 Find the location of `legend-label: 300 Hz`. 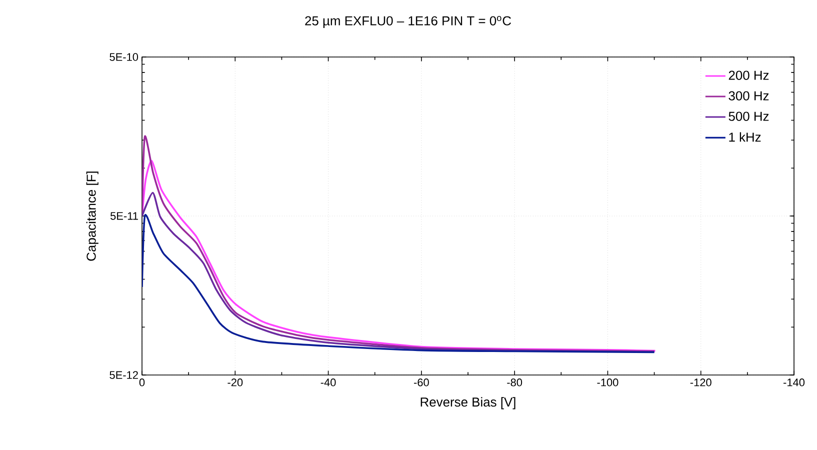

legend-label: 300 Hz is located at coordinates (748, 95).